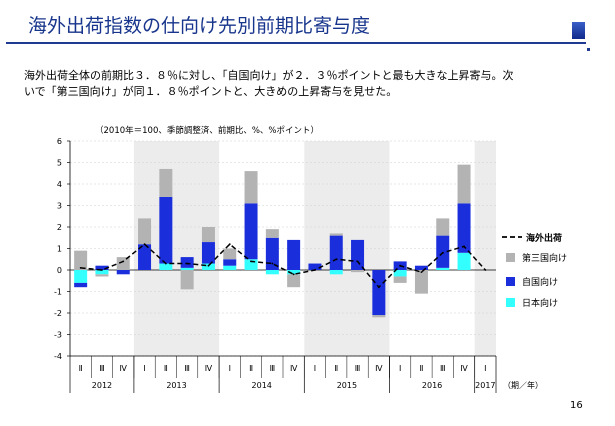  What do you see at coordinates (540, 282) in the screenshot?
I see `legend-label-own-country: 自国向け` at bounding box center [540, 282].